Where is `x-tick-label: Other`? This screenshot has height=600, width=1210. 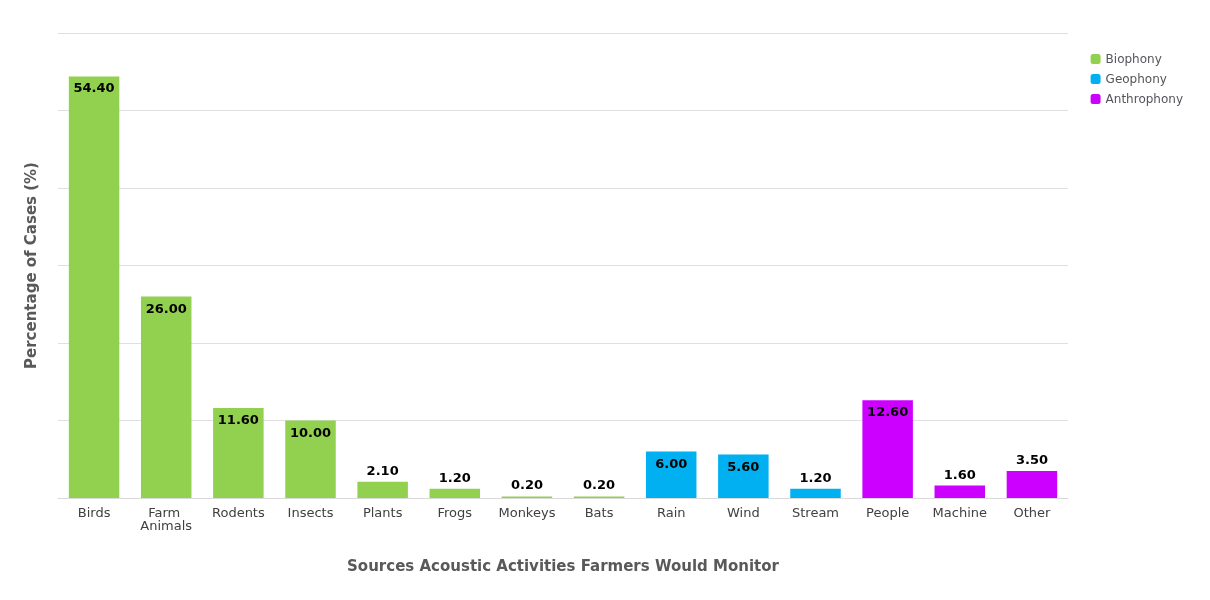 x-tick-label: Other is located at coordinates (1032, 512).